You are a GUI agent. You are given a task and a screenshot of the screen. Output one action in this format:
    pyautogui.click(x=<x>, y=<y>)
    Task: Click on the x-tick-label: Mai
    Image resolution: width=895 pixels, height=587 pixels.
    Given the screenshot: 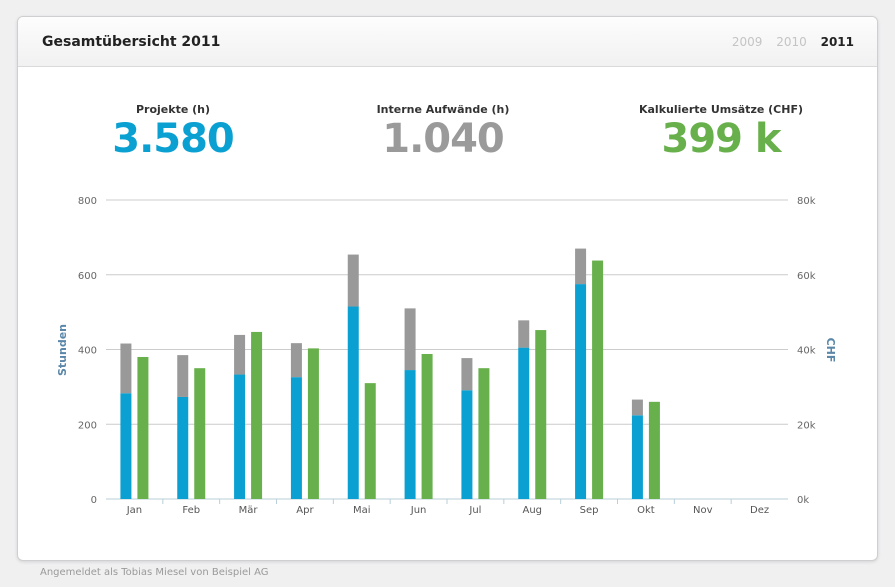 What is the action you would take?
    pyautogui.click(x=362, y=510)
    